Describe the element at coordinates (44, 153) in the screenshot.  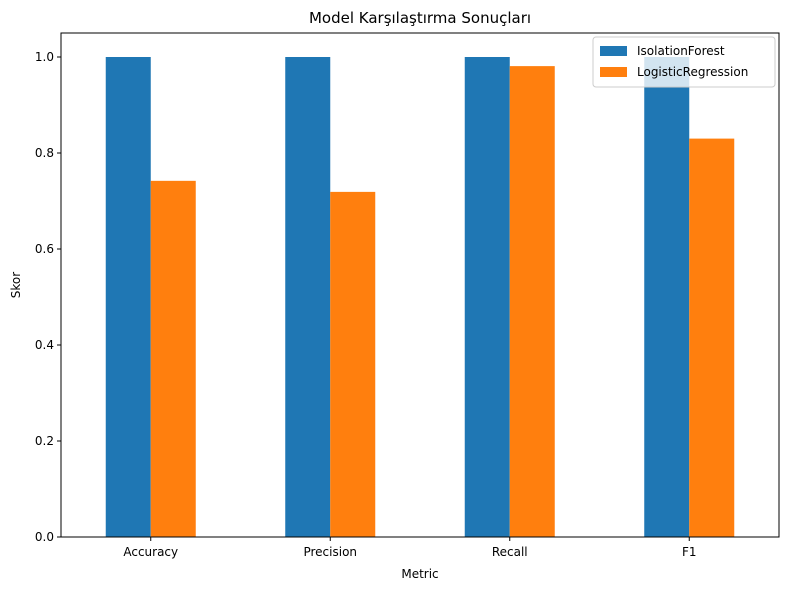
I see `y-tick-label: 0.8` at that location.